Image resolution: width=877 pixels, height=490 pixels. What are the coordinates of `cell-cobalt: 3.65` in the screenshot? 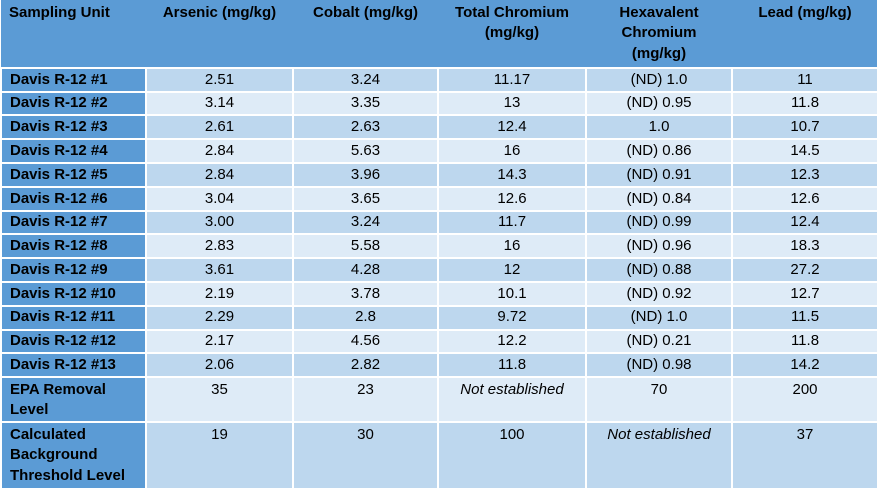 It's located at (365, 198).